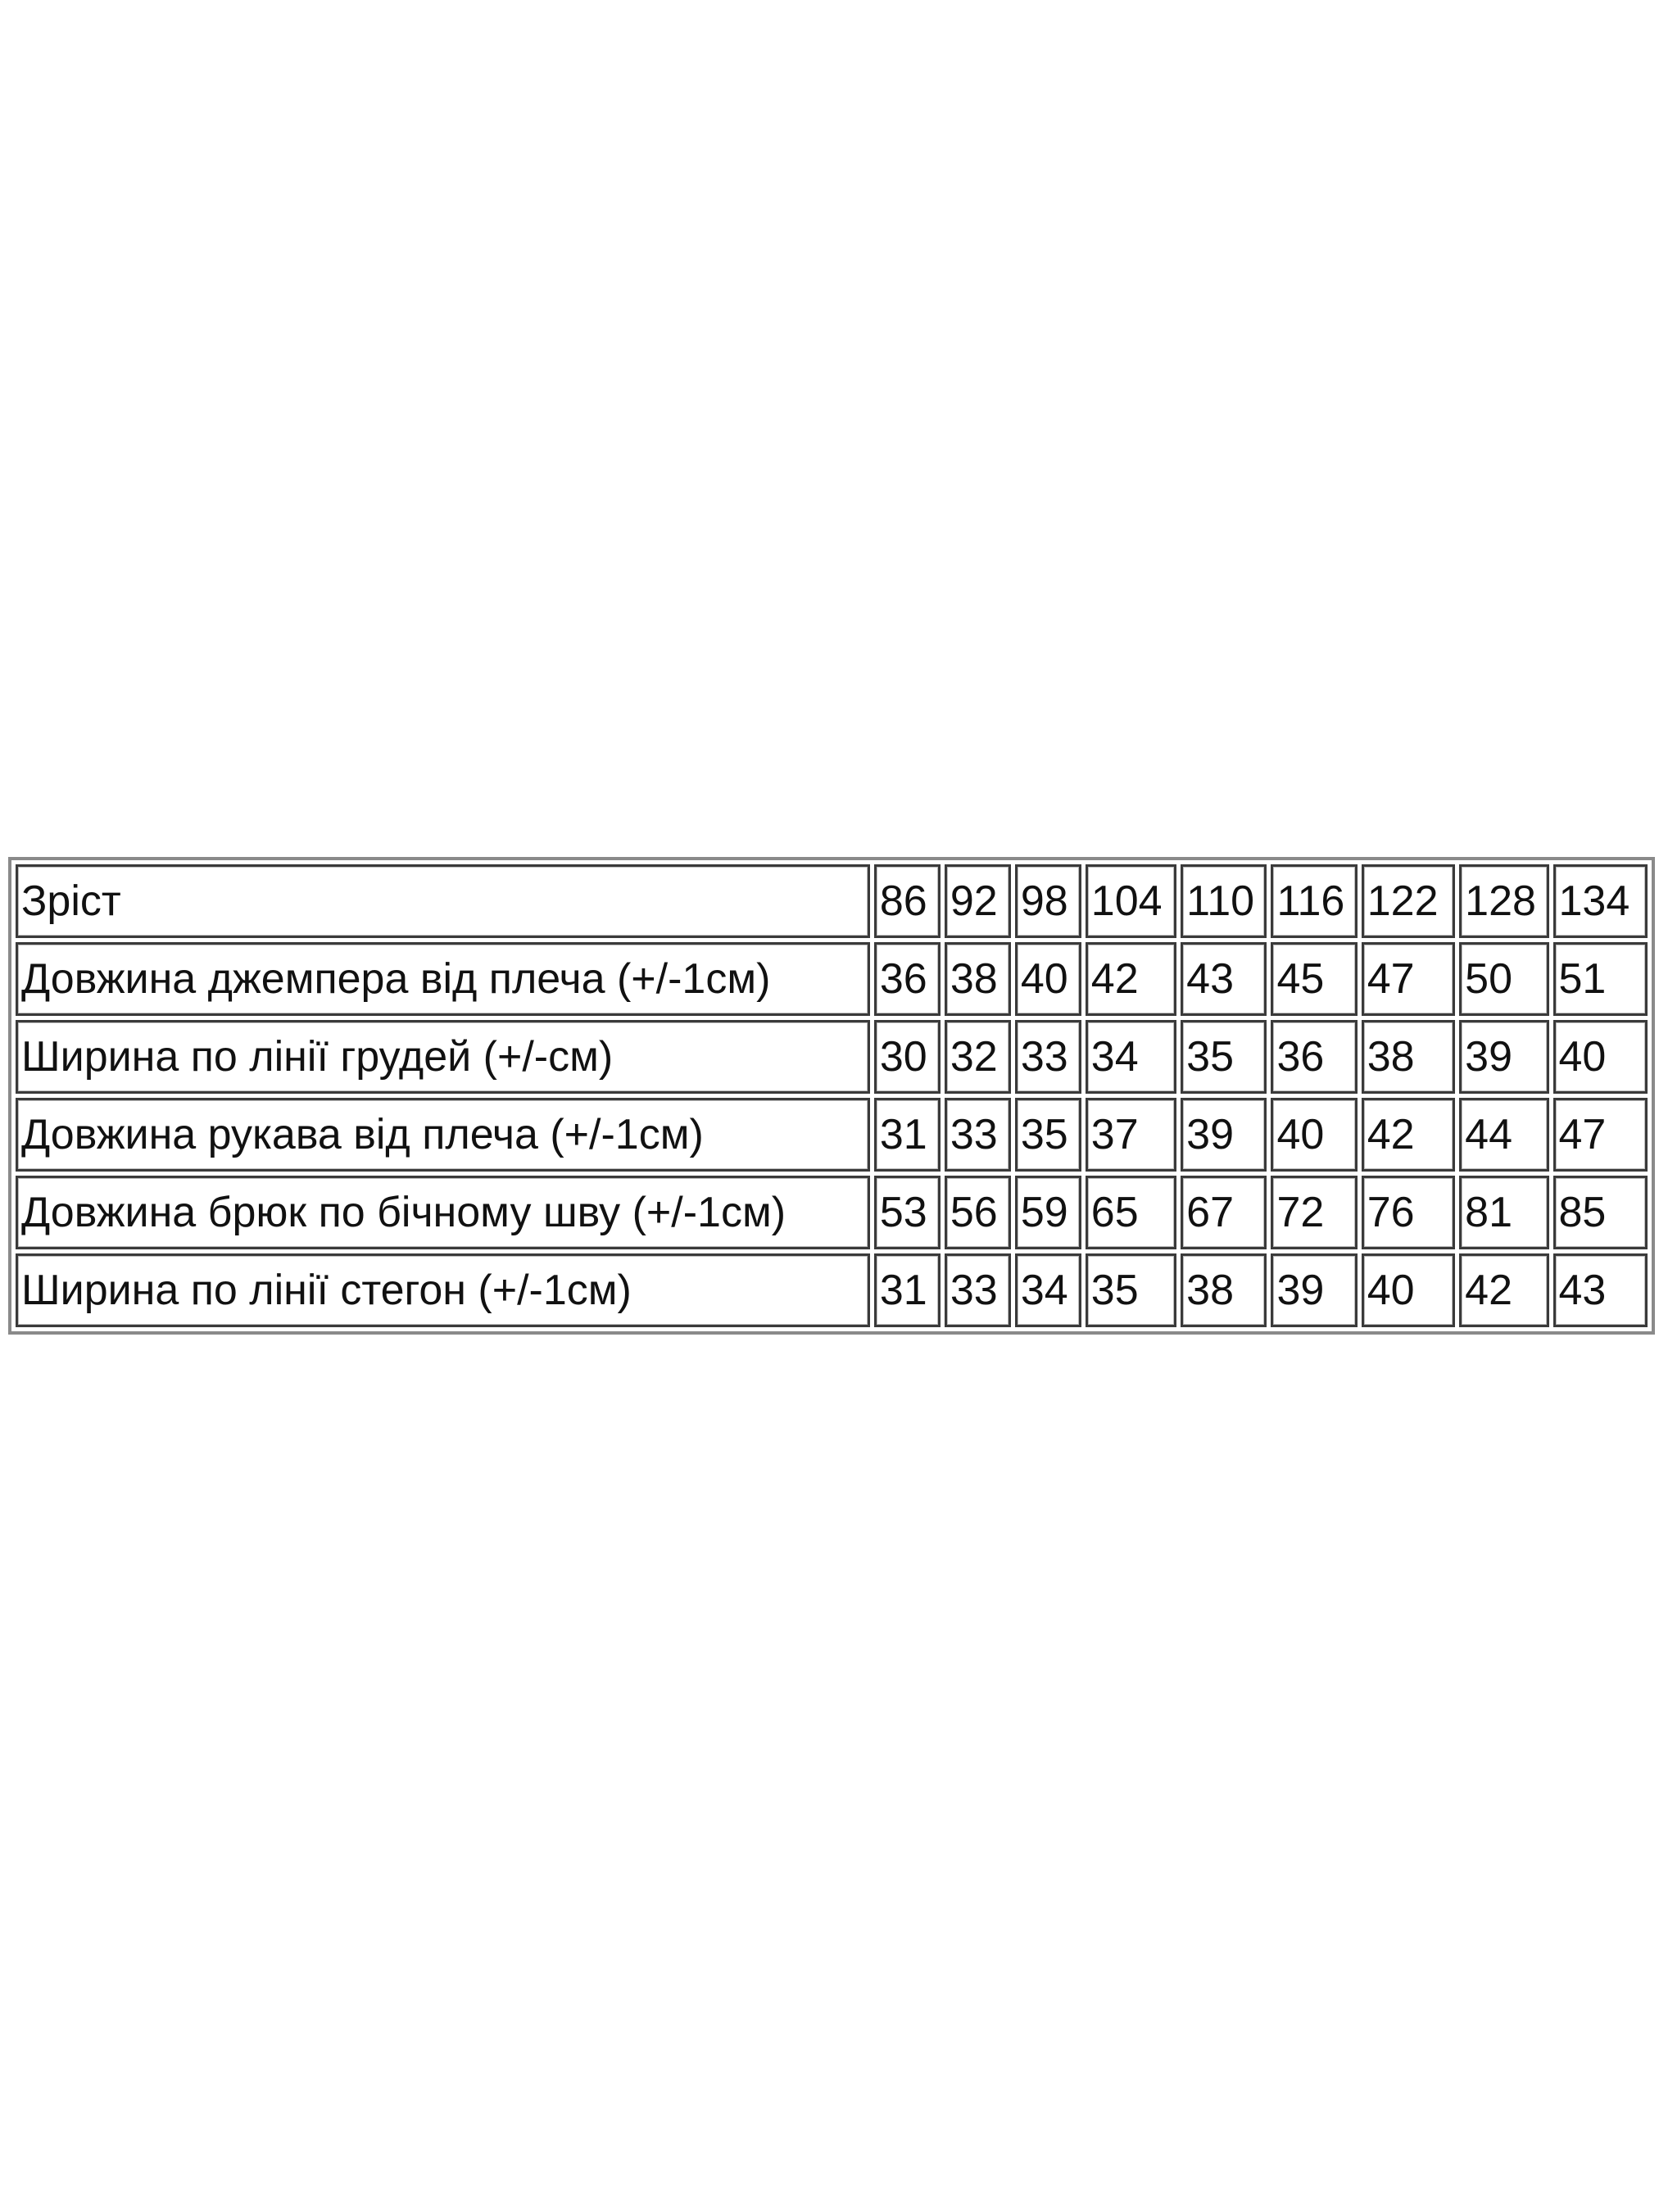 The width and height of the screenshot is (1659, 2212). Describe the element at coordinates (1131, 1135) in the screenshot. I see `measurement-cell: 37` at that location.